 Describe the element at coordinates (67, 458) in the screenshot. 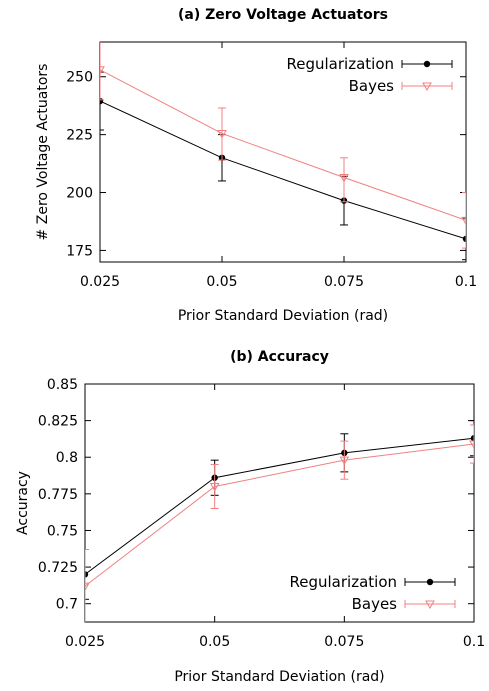

I see `y-tick-label: 0.8` at that location.